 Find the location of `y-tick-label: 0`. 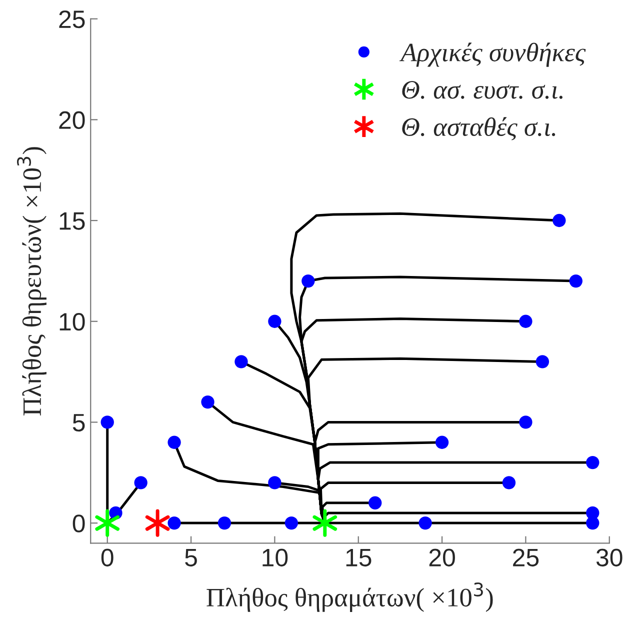

y-tick-label: 0 is located at coordinates (78, 523).